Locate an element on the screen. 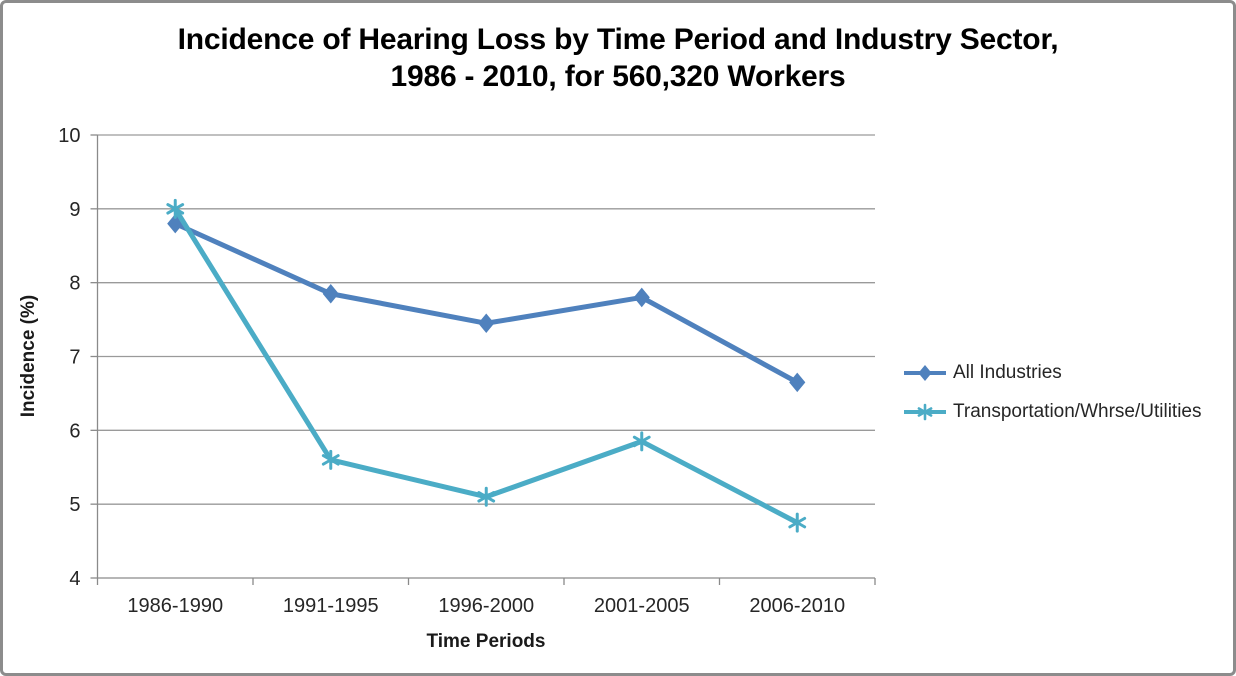 This screenshot has height=676, width=1236. line-asterisk-marker-icon is located at coordinates (925, 412).